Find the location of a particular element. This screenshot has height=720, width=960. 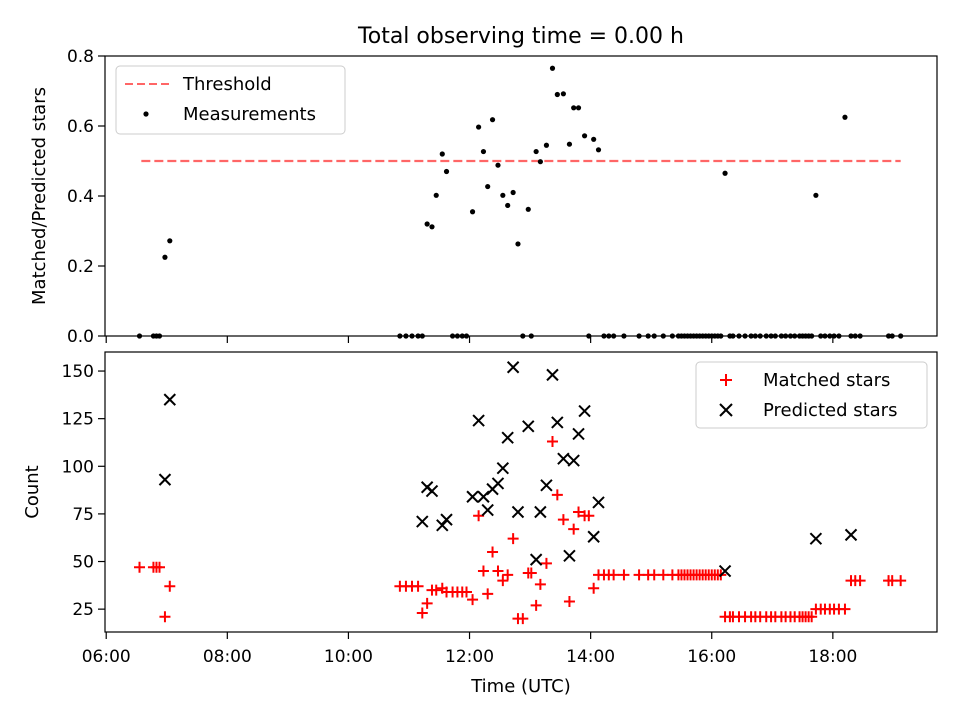

legend-measurements-swatch is located at coordinates (146, 114).